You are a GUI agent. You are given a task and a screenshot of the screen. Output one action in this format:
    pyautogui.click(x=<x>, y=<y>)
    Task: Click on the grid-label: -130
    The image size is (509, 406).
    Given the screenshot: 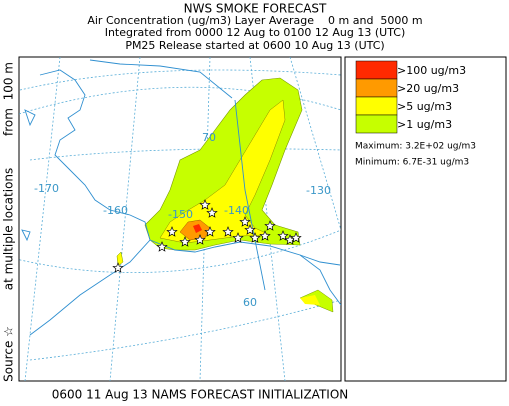 What is the action you would take?
    pyautogui.click(x=318, y=190)
    